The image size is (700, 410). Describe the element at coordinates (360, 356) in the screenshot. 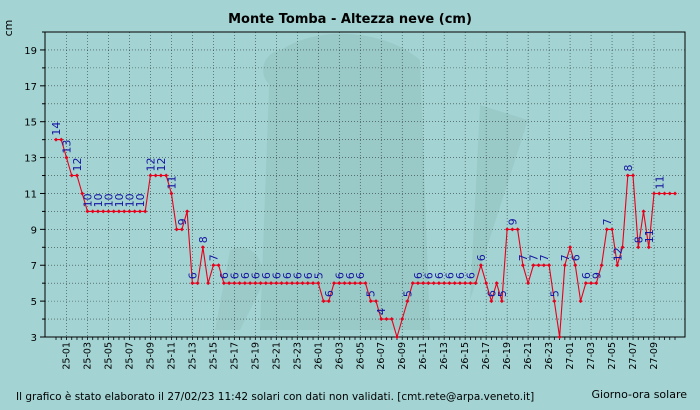

I see `x-tick-label: 26-05` at that location.